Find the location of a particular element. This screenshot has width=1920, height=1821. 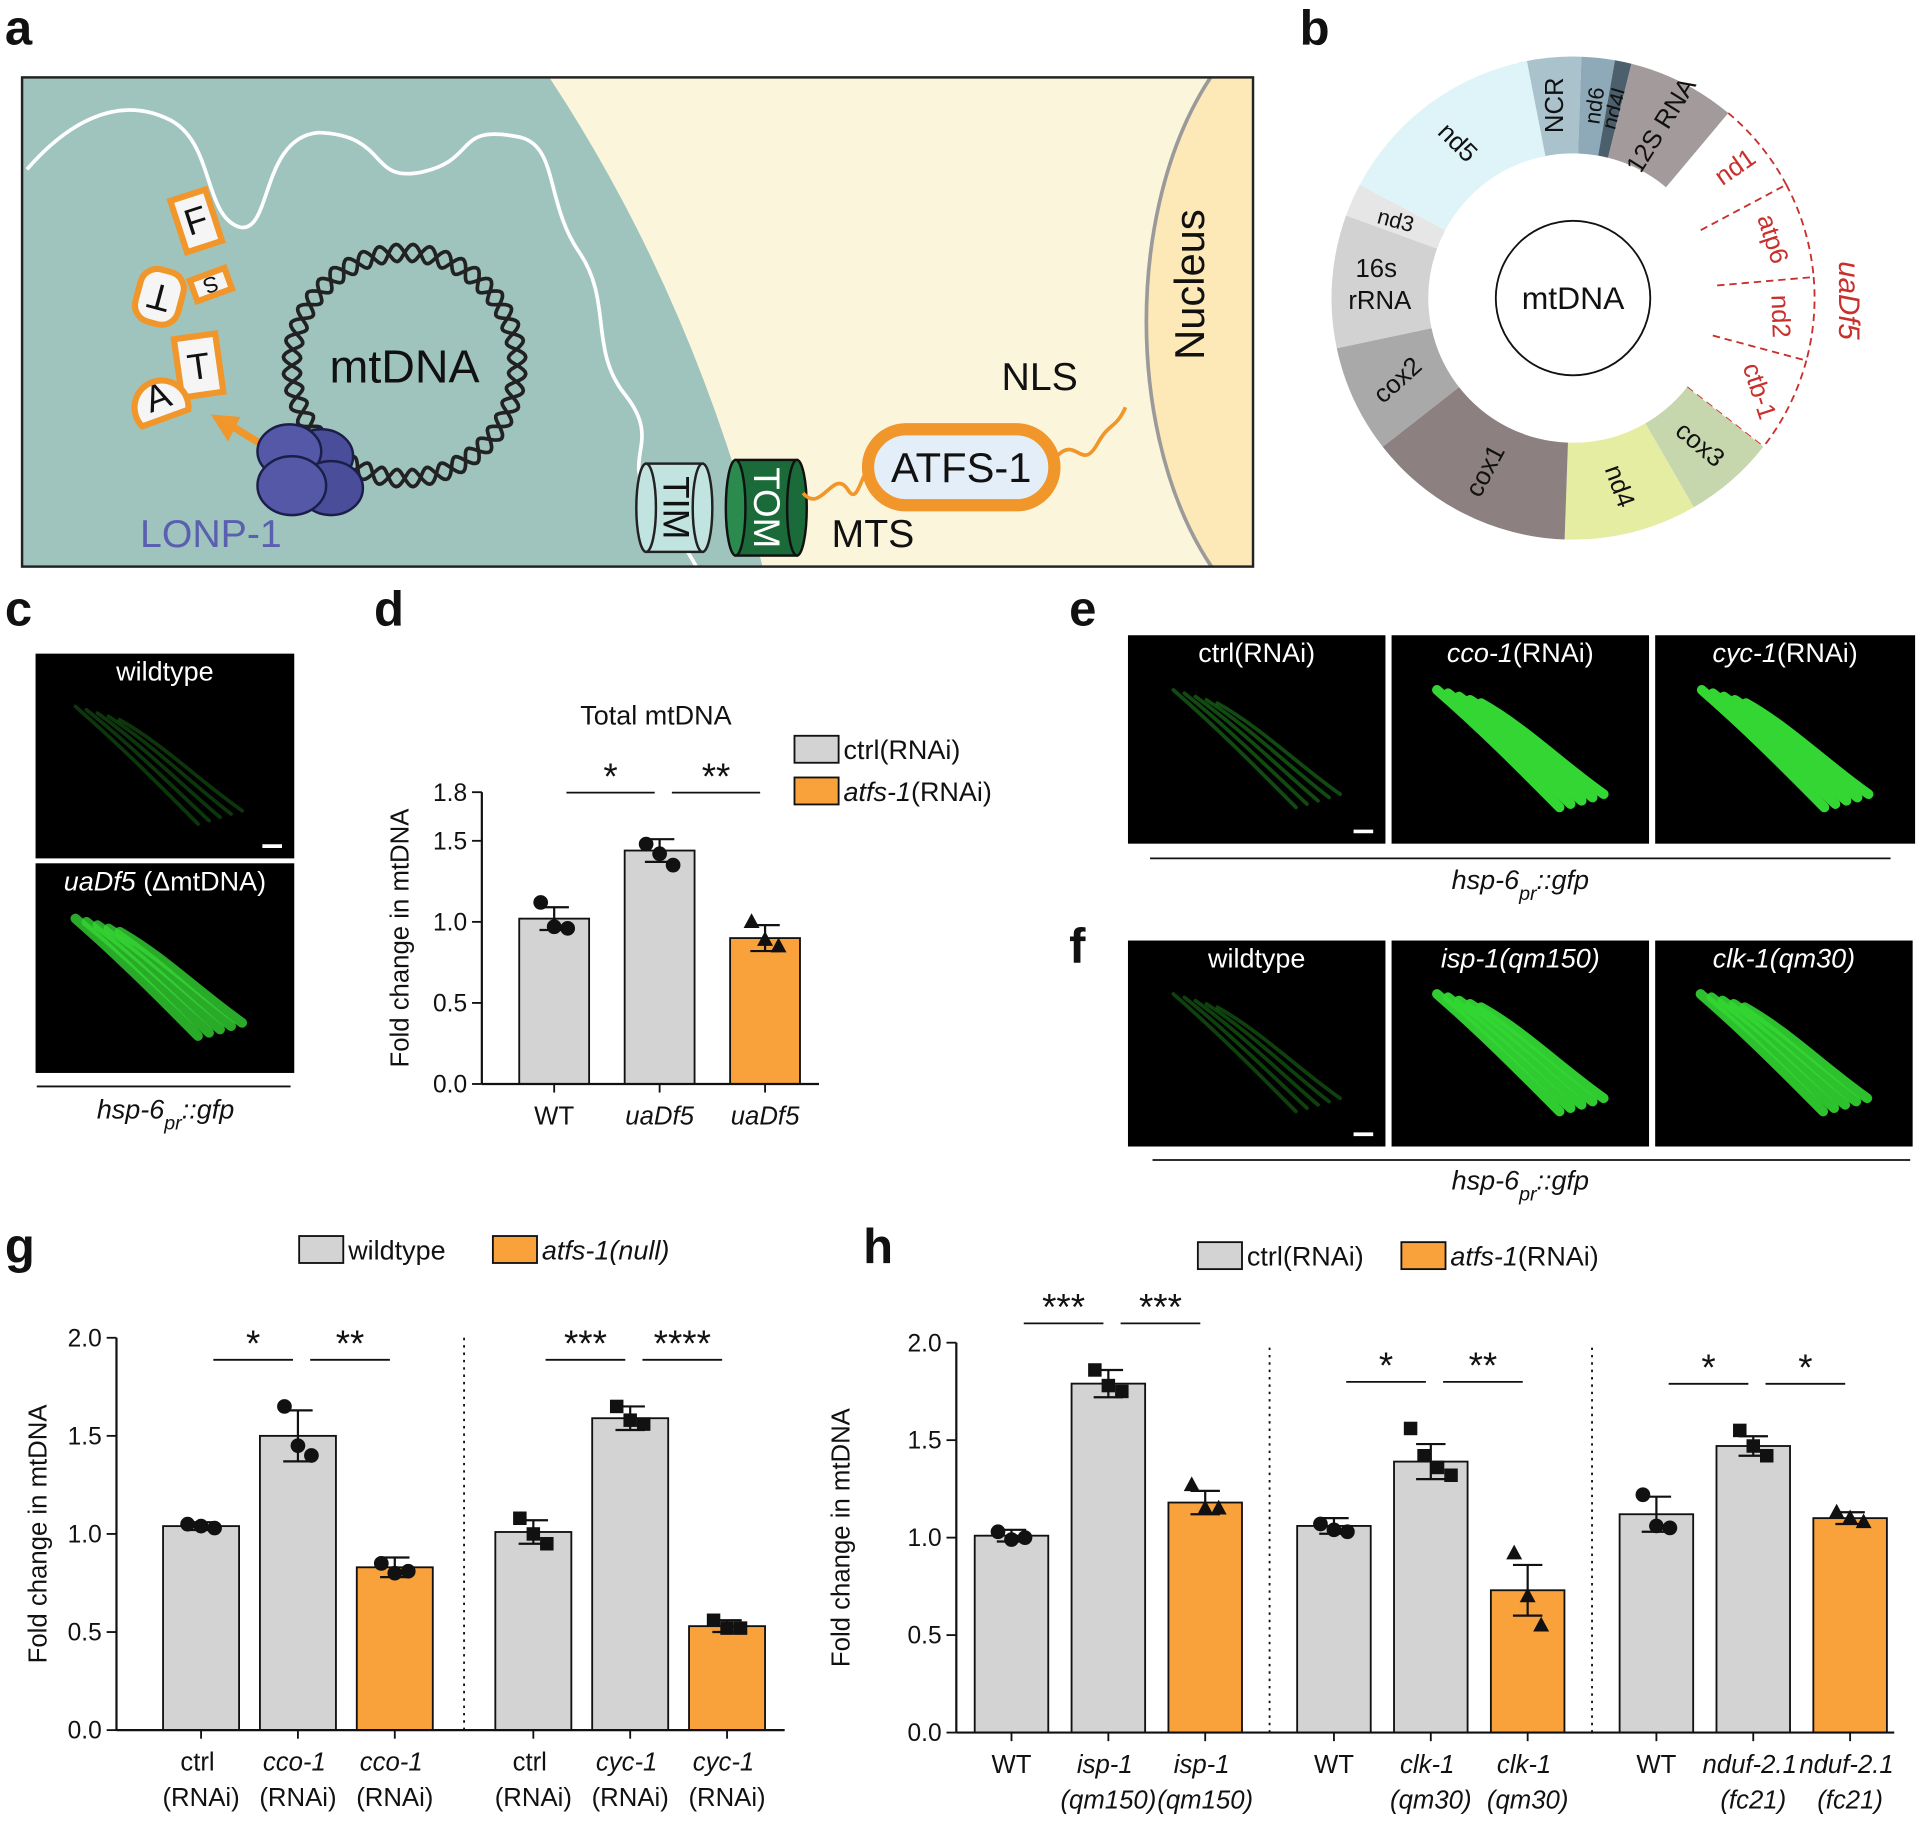

mtdna-strand is located at coordinates (404, 365).